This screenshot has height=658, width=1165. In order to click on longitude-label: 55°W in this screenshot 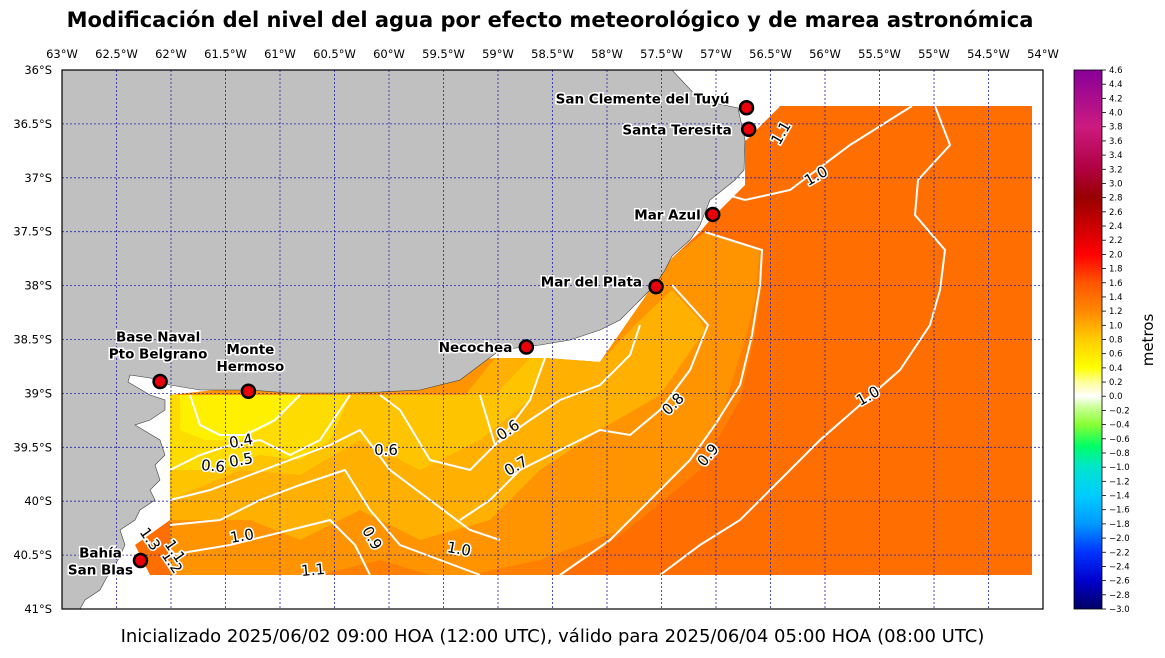, I will do `click(934, 54)`.